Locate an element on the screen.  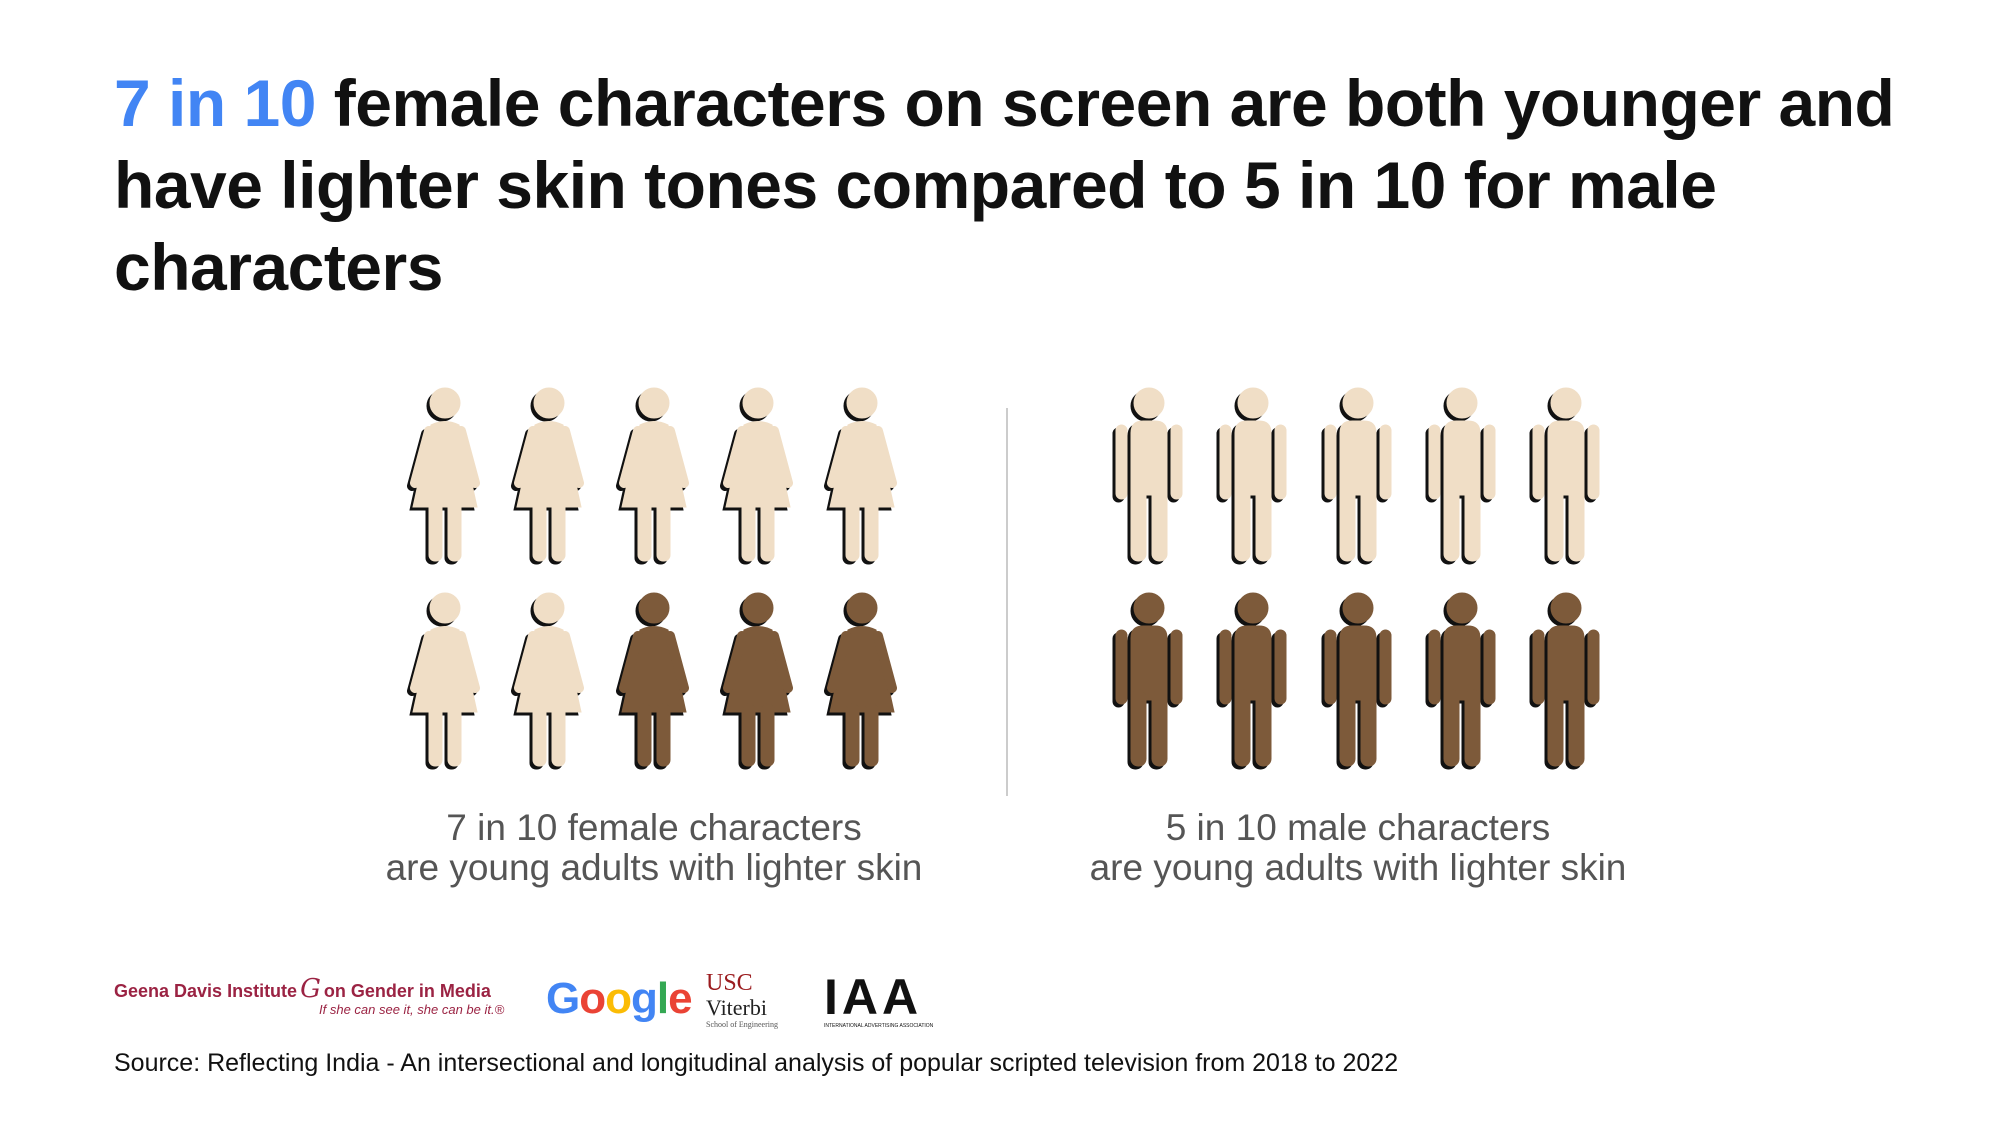
female-caption-line1: 7 in 10 female characters is located at coordinates (654, 827).